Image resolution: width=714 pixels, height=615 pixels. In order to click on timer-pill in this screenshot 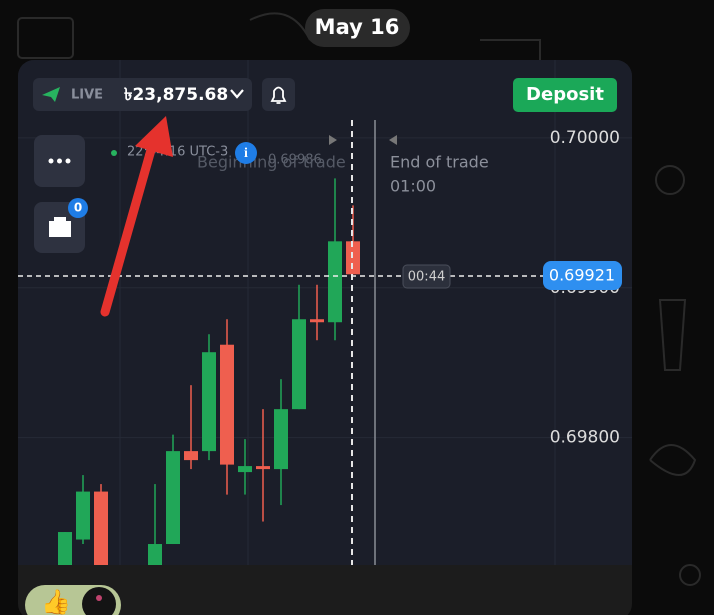, I will do `click(426, 276)`.